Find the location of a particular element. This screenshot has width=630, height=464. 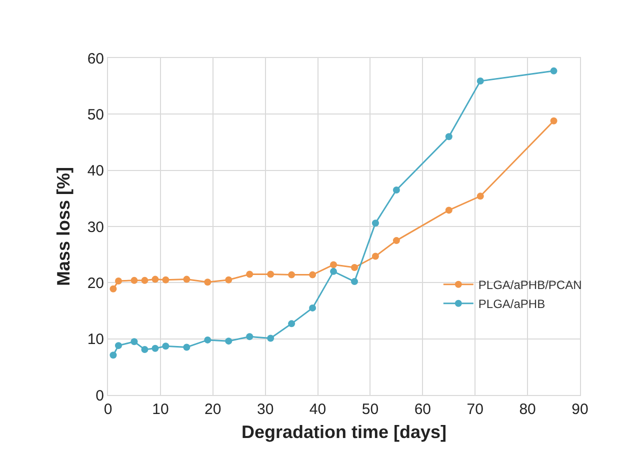

y-tick-label: 10 is located at coordinates (95, 339).